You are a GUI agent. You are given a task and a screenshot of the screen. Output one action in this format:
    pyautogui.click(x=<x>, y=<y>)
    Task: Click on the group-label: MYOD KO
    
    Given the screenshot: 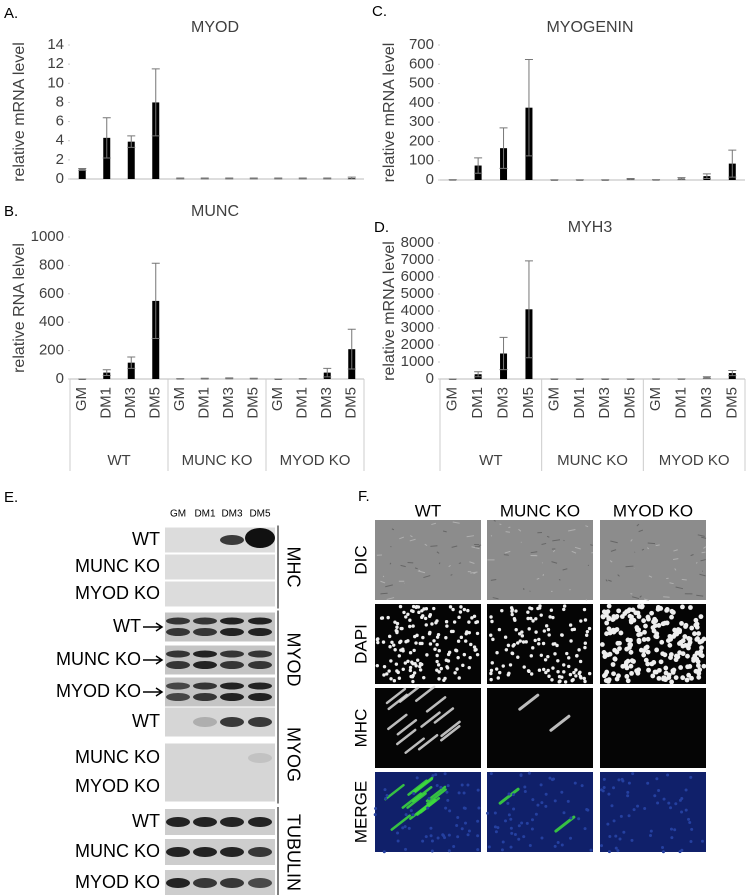 What is the action you would take?
    pyautogui.click(x=315, y=460)
    